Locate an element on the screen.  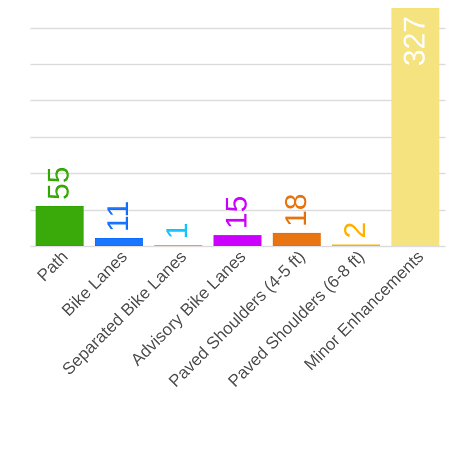
data-label: 1 is located at coordinates (177, 231).